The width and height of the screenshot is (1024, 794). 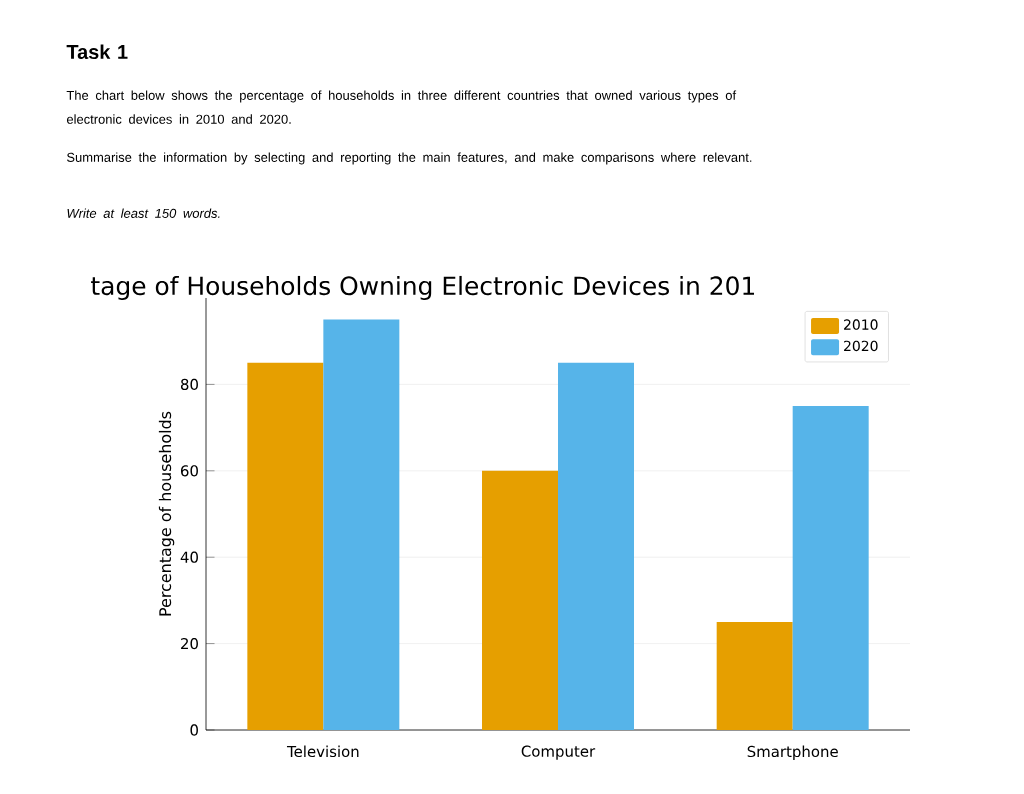 I want to click on chart-title: tage of Households Owning Electronic Devices in 201, so click(x=423, y=288).